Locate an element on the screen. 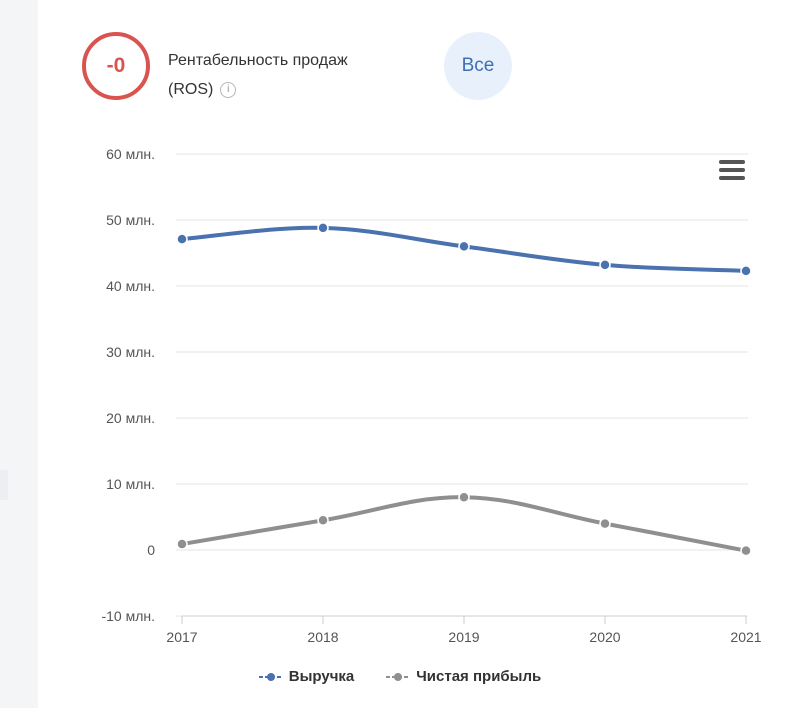  side-tab-notch is located at coordinates (4, 485).